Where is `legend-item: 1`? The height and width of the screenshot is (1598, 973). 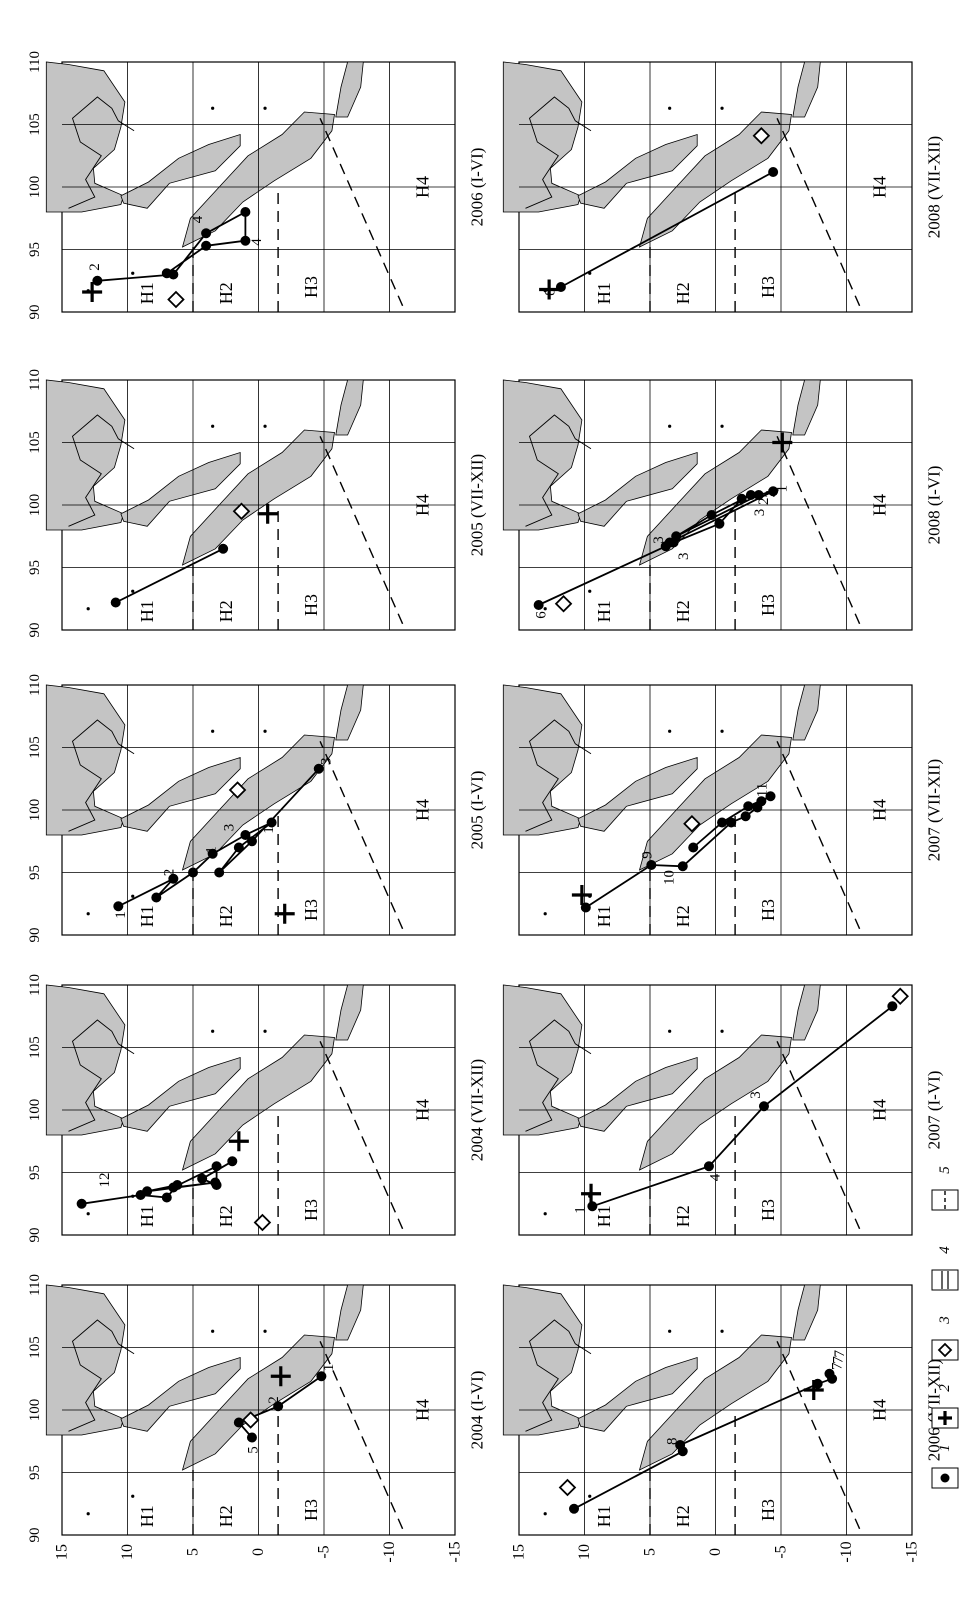
legend-item: 1 is located at coordinates (945, 1466).